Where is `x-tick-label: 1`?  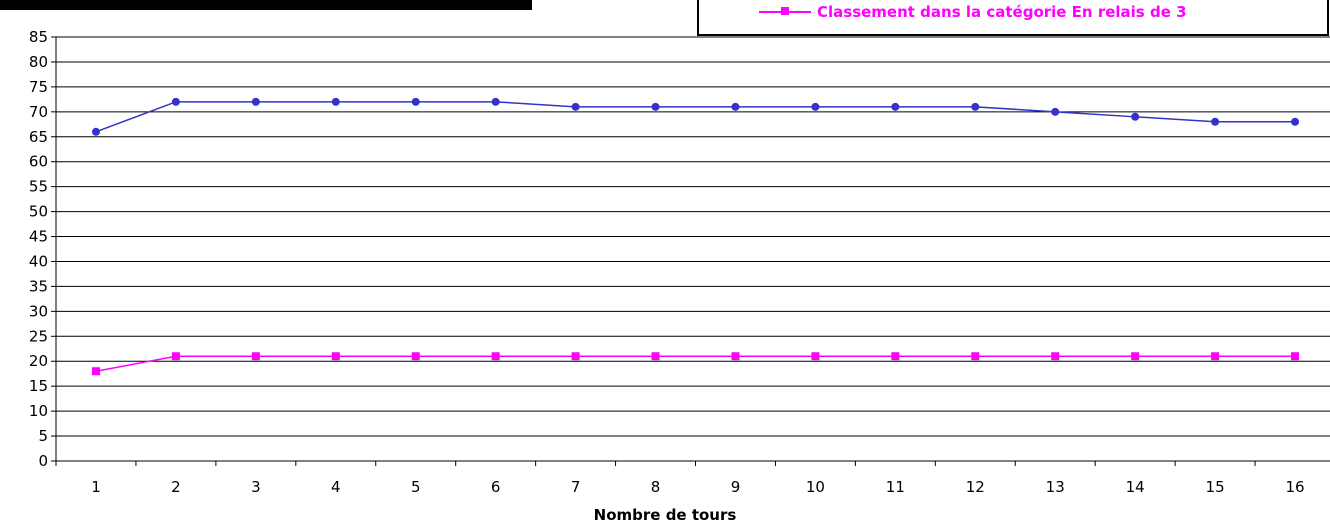 x-tick-label: 1 is located at coordinates (96, 487).